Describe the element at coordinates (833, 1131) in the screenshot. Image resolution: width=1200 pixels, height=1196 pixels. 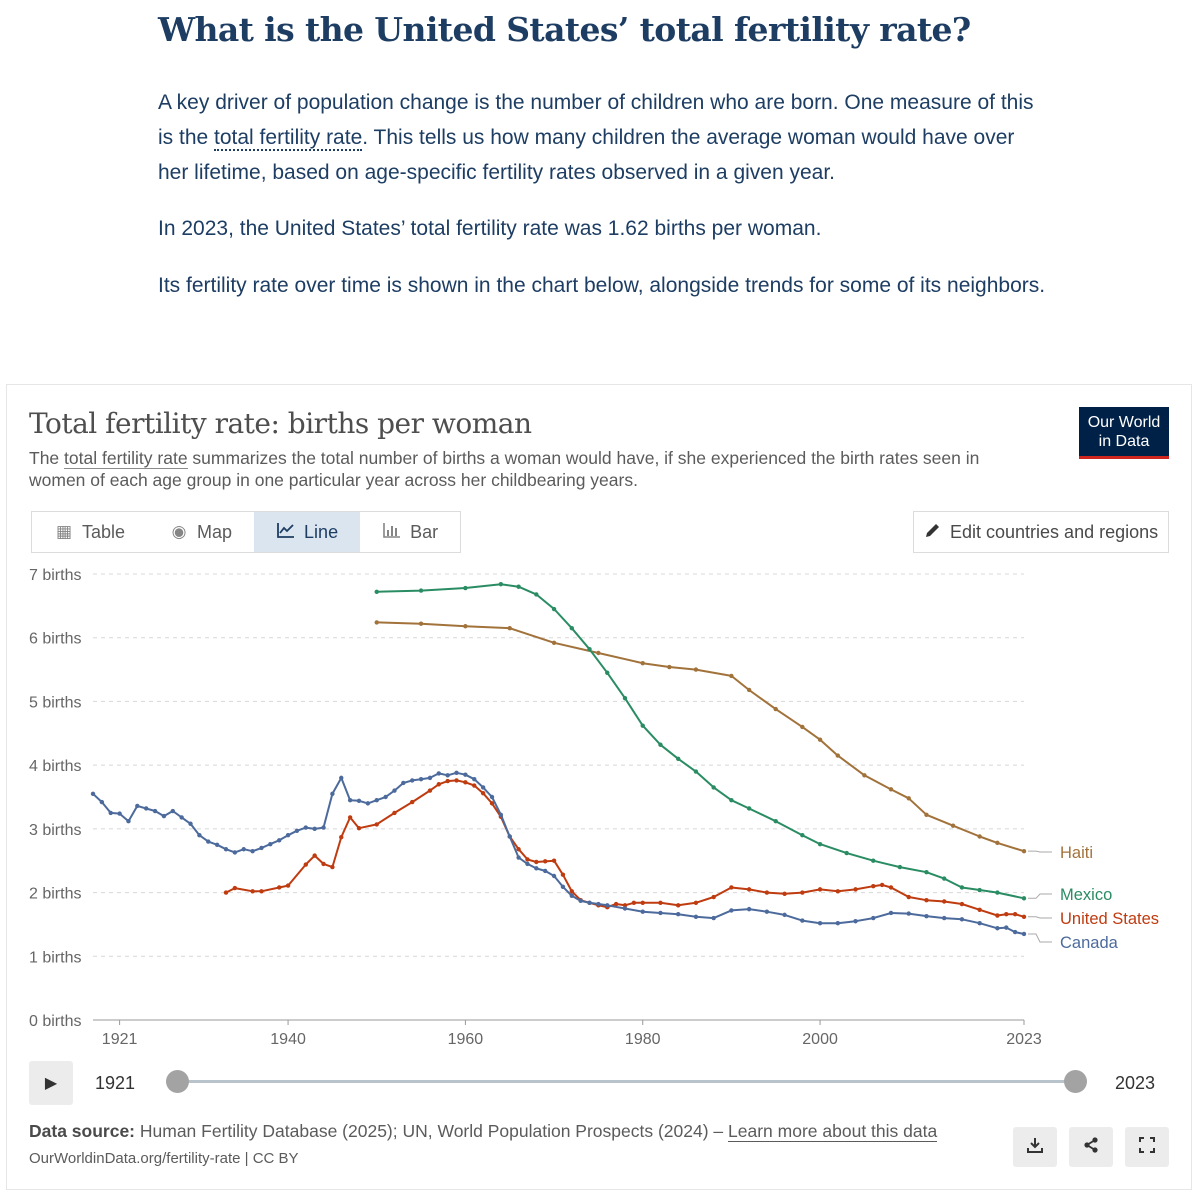
I see `learn-more-link: Learn more about this data` at that location.